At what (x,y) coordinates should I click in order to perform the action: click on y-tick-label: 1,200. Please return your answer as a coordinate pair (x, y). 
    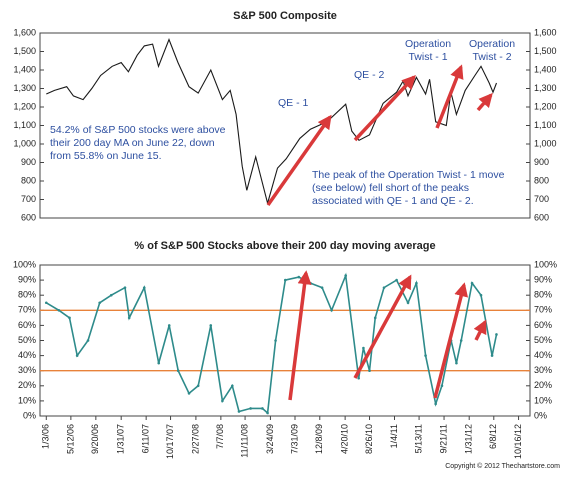
    Looking at the image, I should click on (545, 106).